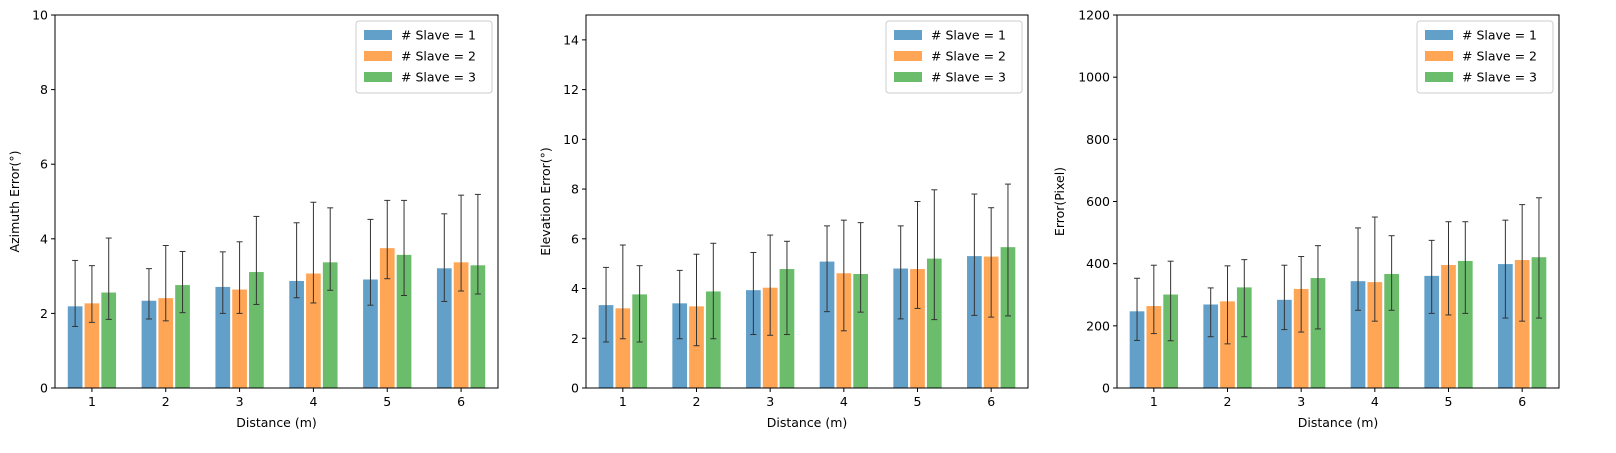 This screenshot has height=453, width=1616. I want to click on errorbar-series1-d4, so click(296, 260).